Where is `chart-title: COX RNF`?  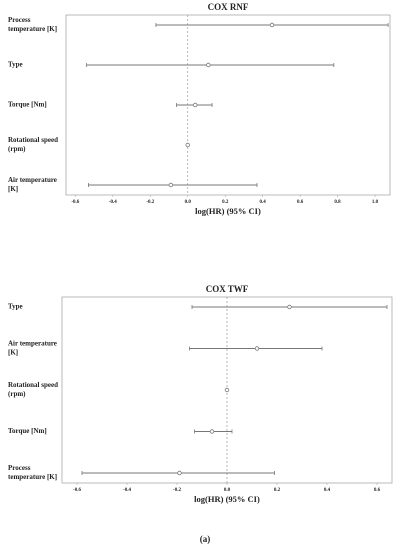
chart-title: COX RNF is located at coordinates (228, 7).